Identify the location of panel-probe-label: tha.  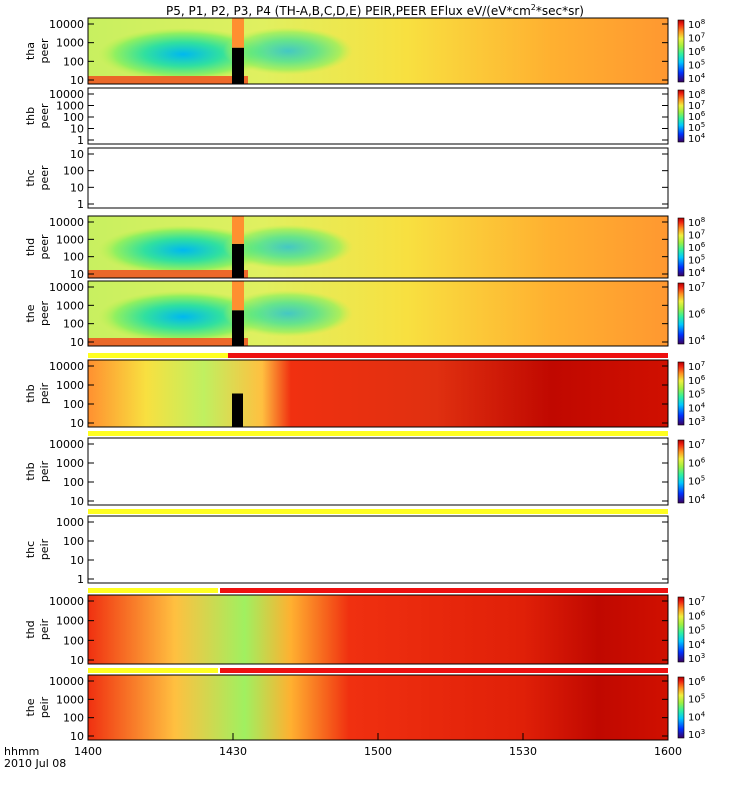
(30, 51).